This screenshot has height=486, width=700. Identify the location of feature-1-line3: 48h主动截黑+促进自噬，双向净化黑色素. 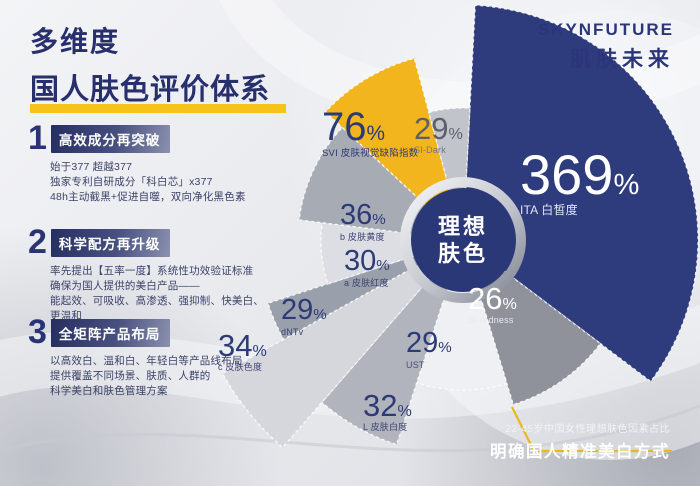
(148, 196).